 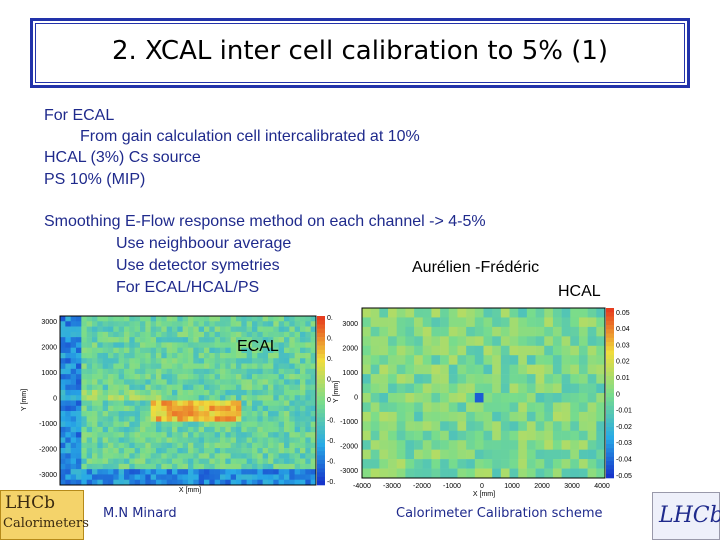 What do you see at coordinates (602, 486) in the screenshot?
I see `tick-label: 4000` at bounding box center [602, 486].